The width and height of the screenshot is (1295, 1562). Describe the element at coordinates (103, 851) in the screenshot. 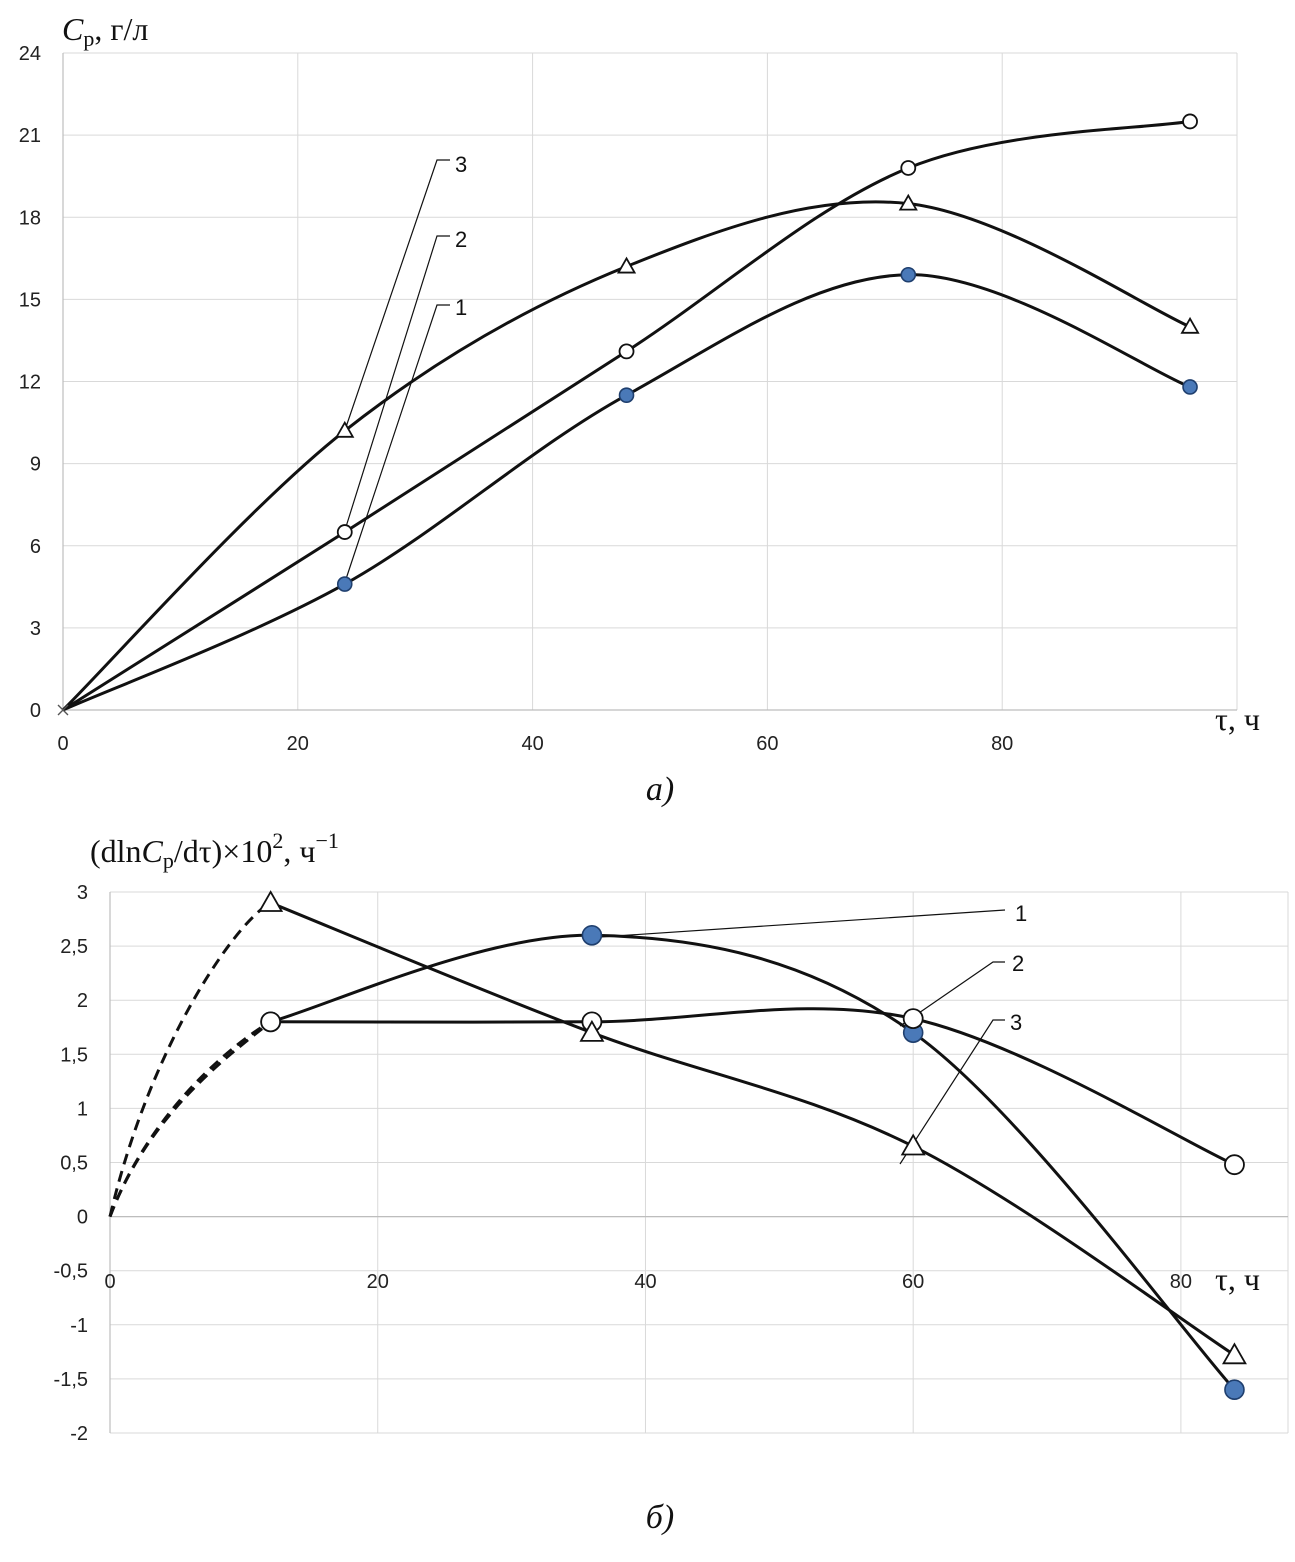

I see `chart-b-ylabel-prefix: (d` at that location.